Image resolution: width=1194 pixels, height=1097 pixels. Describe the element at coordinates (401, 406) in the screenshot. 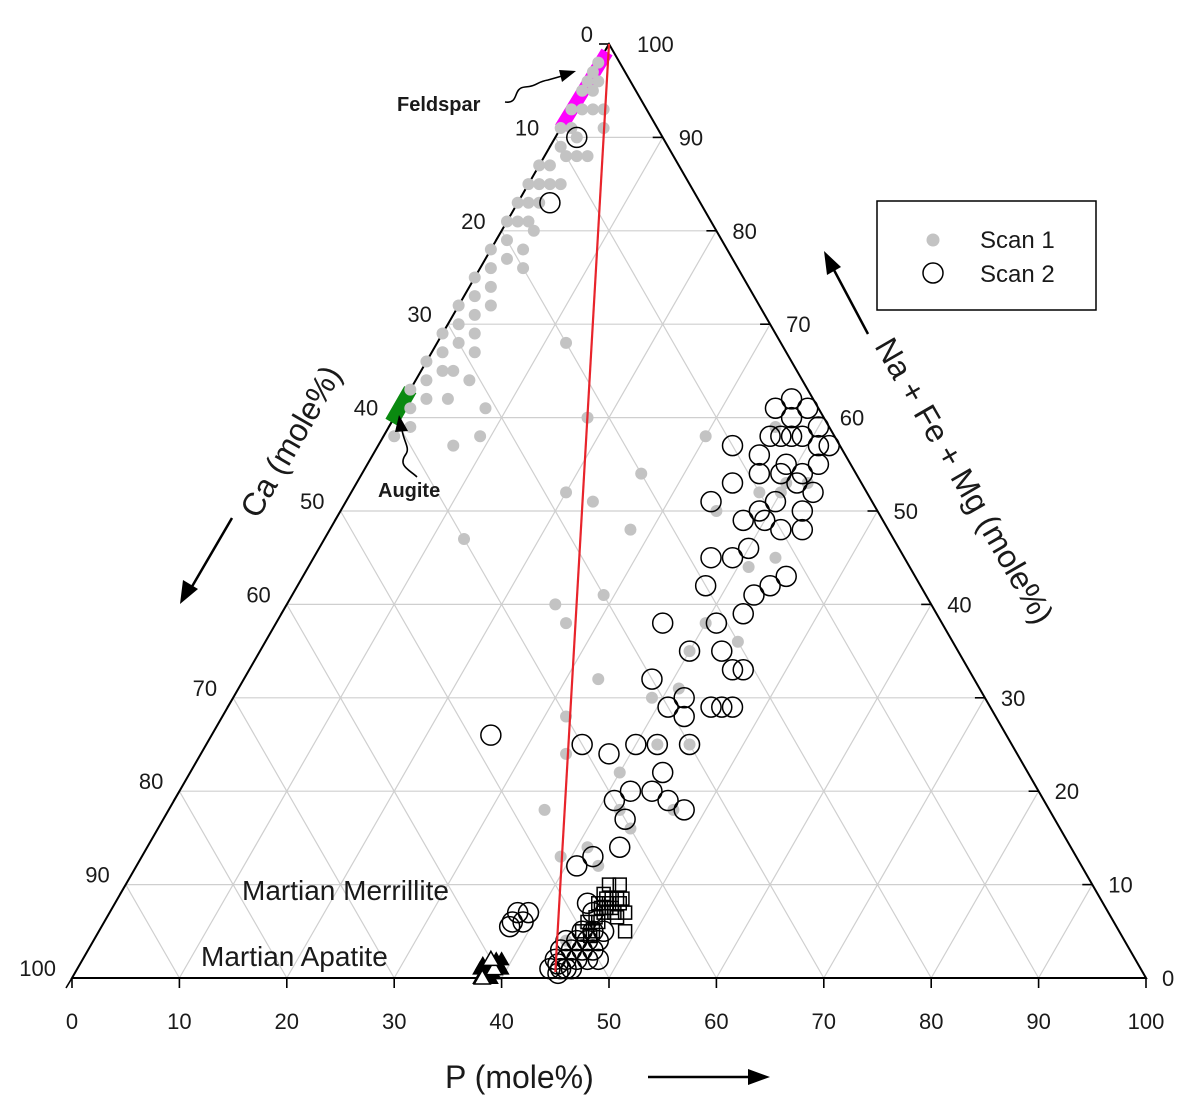

I see `augite-bar` at that location.